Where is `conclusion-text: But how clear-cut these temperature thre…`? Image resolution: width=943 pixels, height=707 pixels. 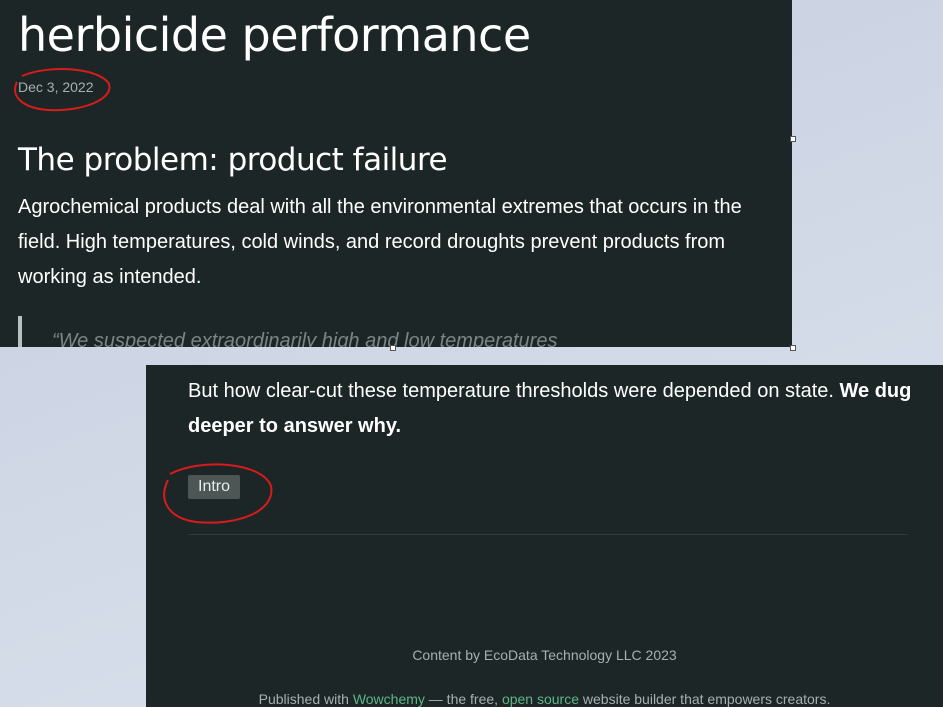
conclusion-text: But how clear-cut these temperature thre… is located at coordinates (511, 391).